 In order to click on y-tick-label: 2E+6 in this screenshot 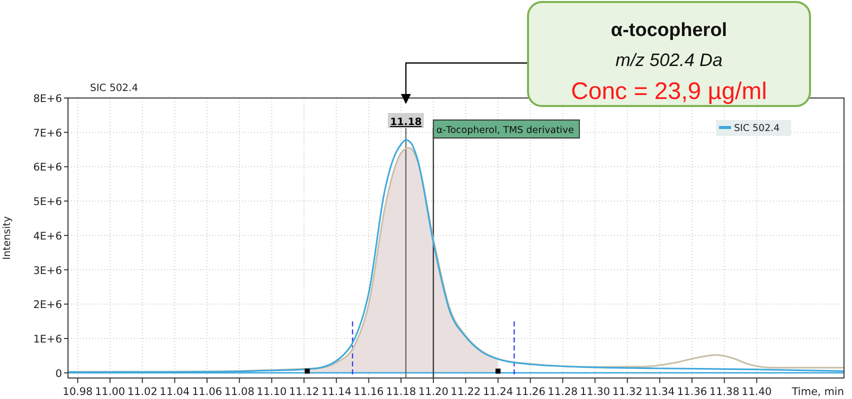, I will do `click(47, 305)`.